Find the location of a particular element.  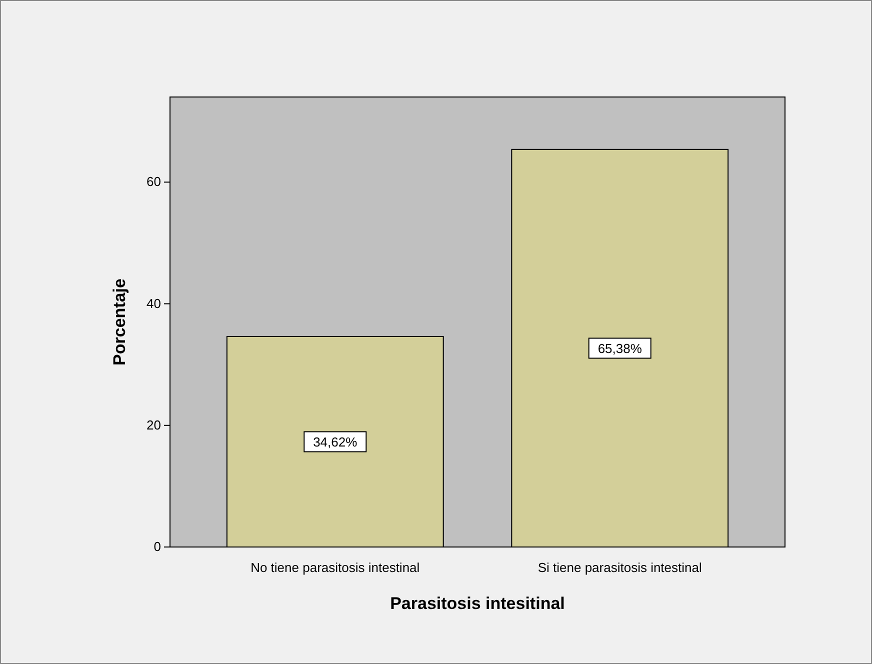

data-label: 65,38% is located at coordinates (620, 348).